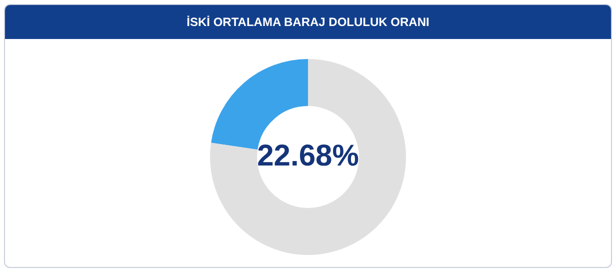  What do you see at coordinates (308, 155) in the screenshot?
I see `data-label: 22.68%` at bounding box center [308, 155].